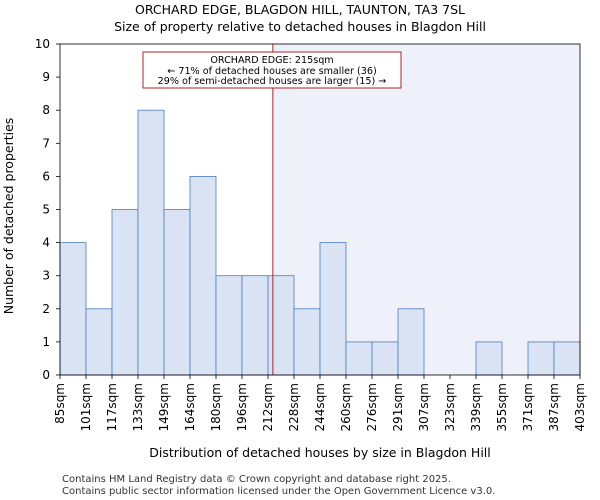 This screenshot has width=600, height=500. Describe the element at coordinates (151, 242) in the screenshot. I see `bar-133sqm` at that location.